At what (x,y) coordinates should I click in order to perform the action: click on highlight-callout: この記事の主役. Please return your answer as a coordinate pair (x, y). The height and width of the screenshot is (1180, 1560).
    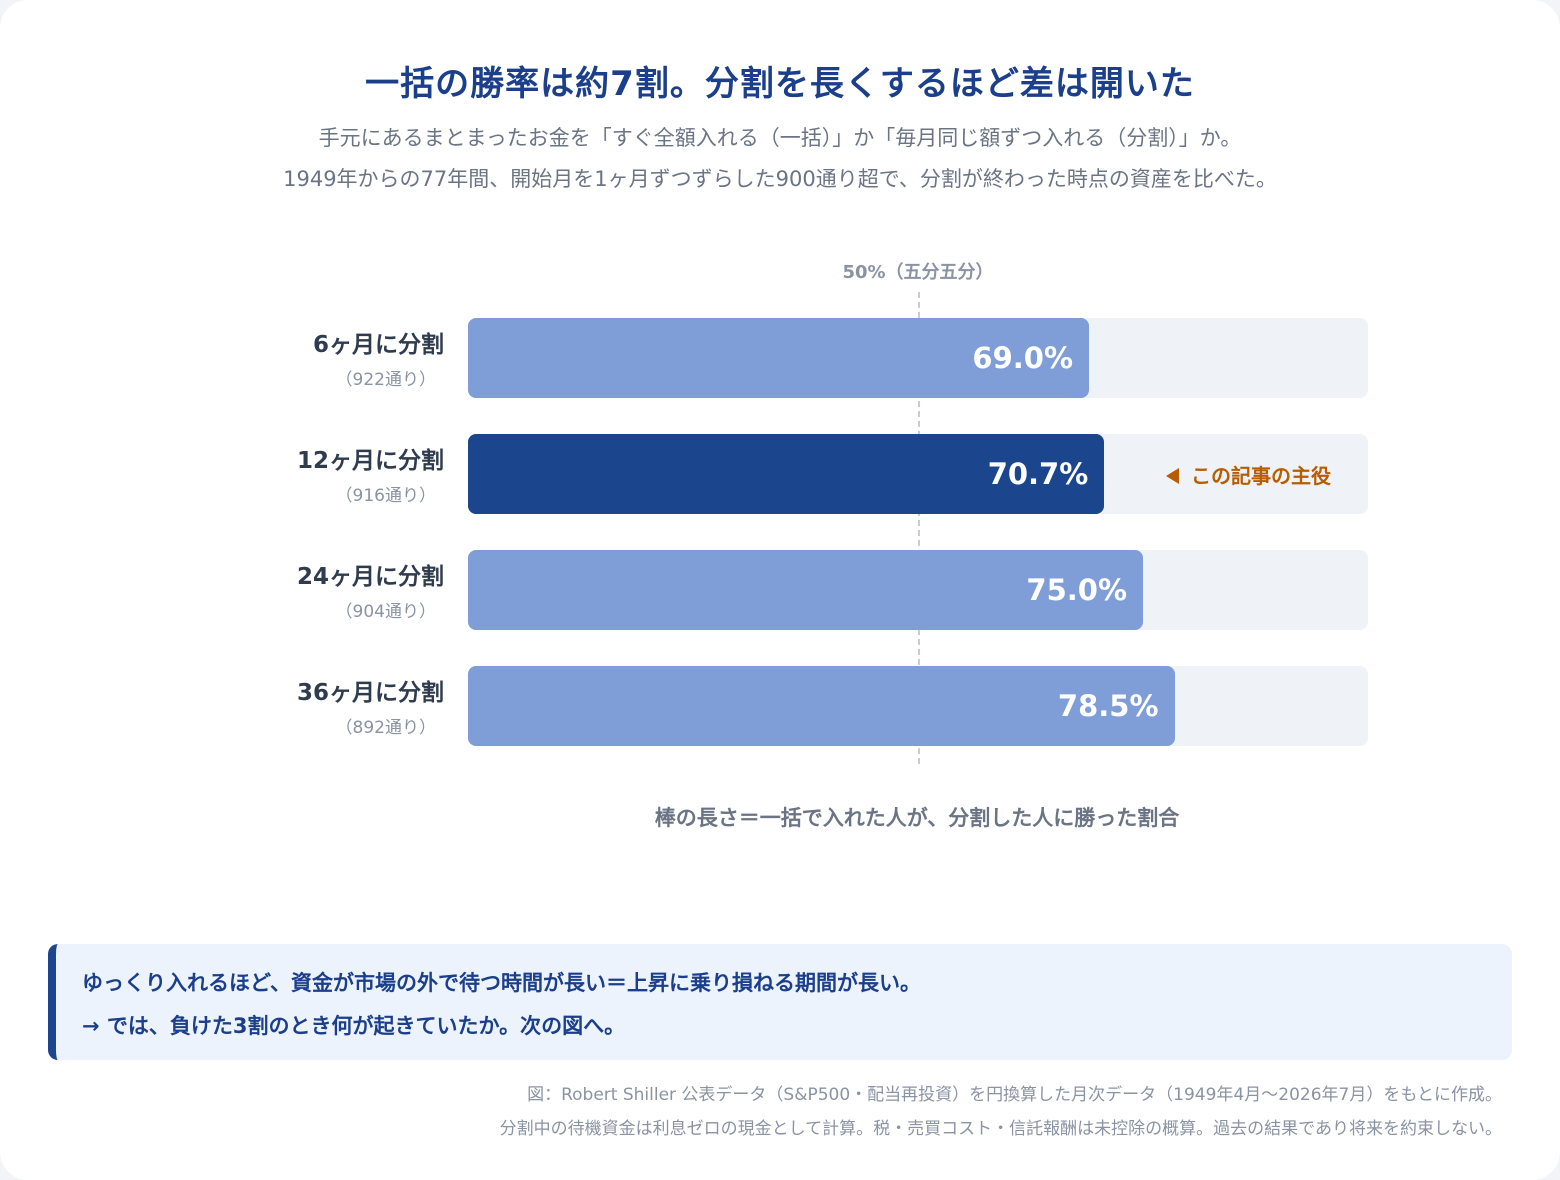
    Looking at the image, I should click on (1248, 476).